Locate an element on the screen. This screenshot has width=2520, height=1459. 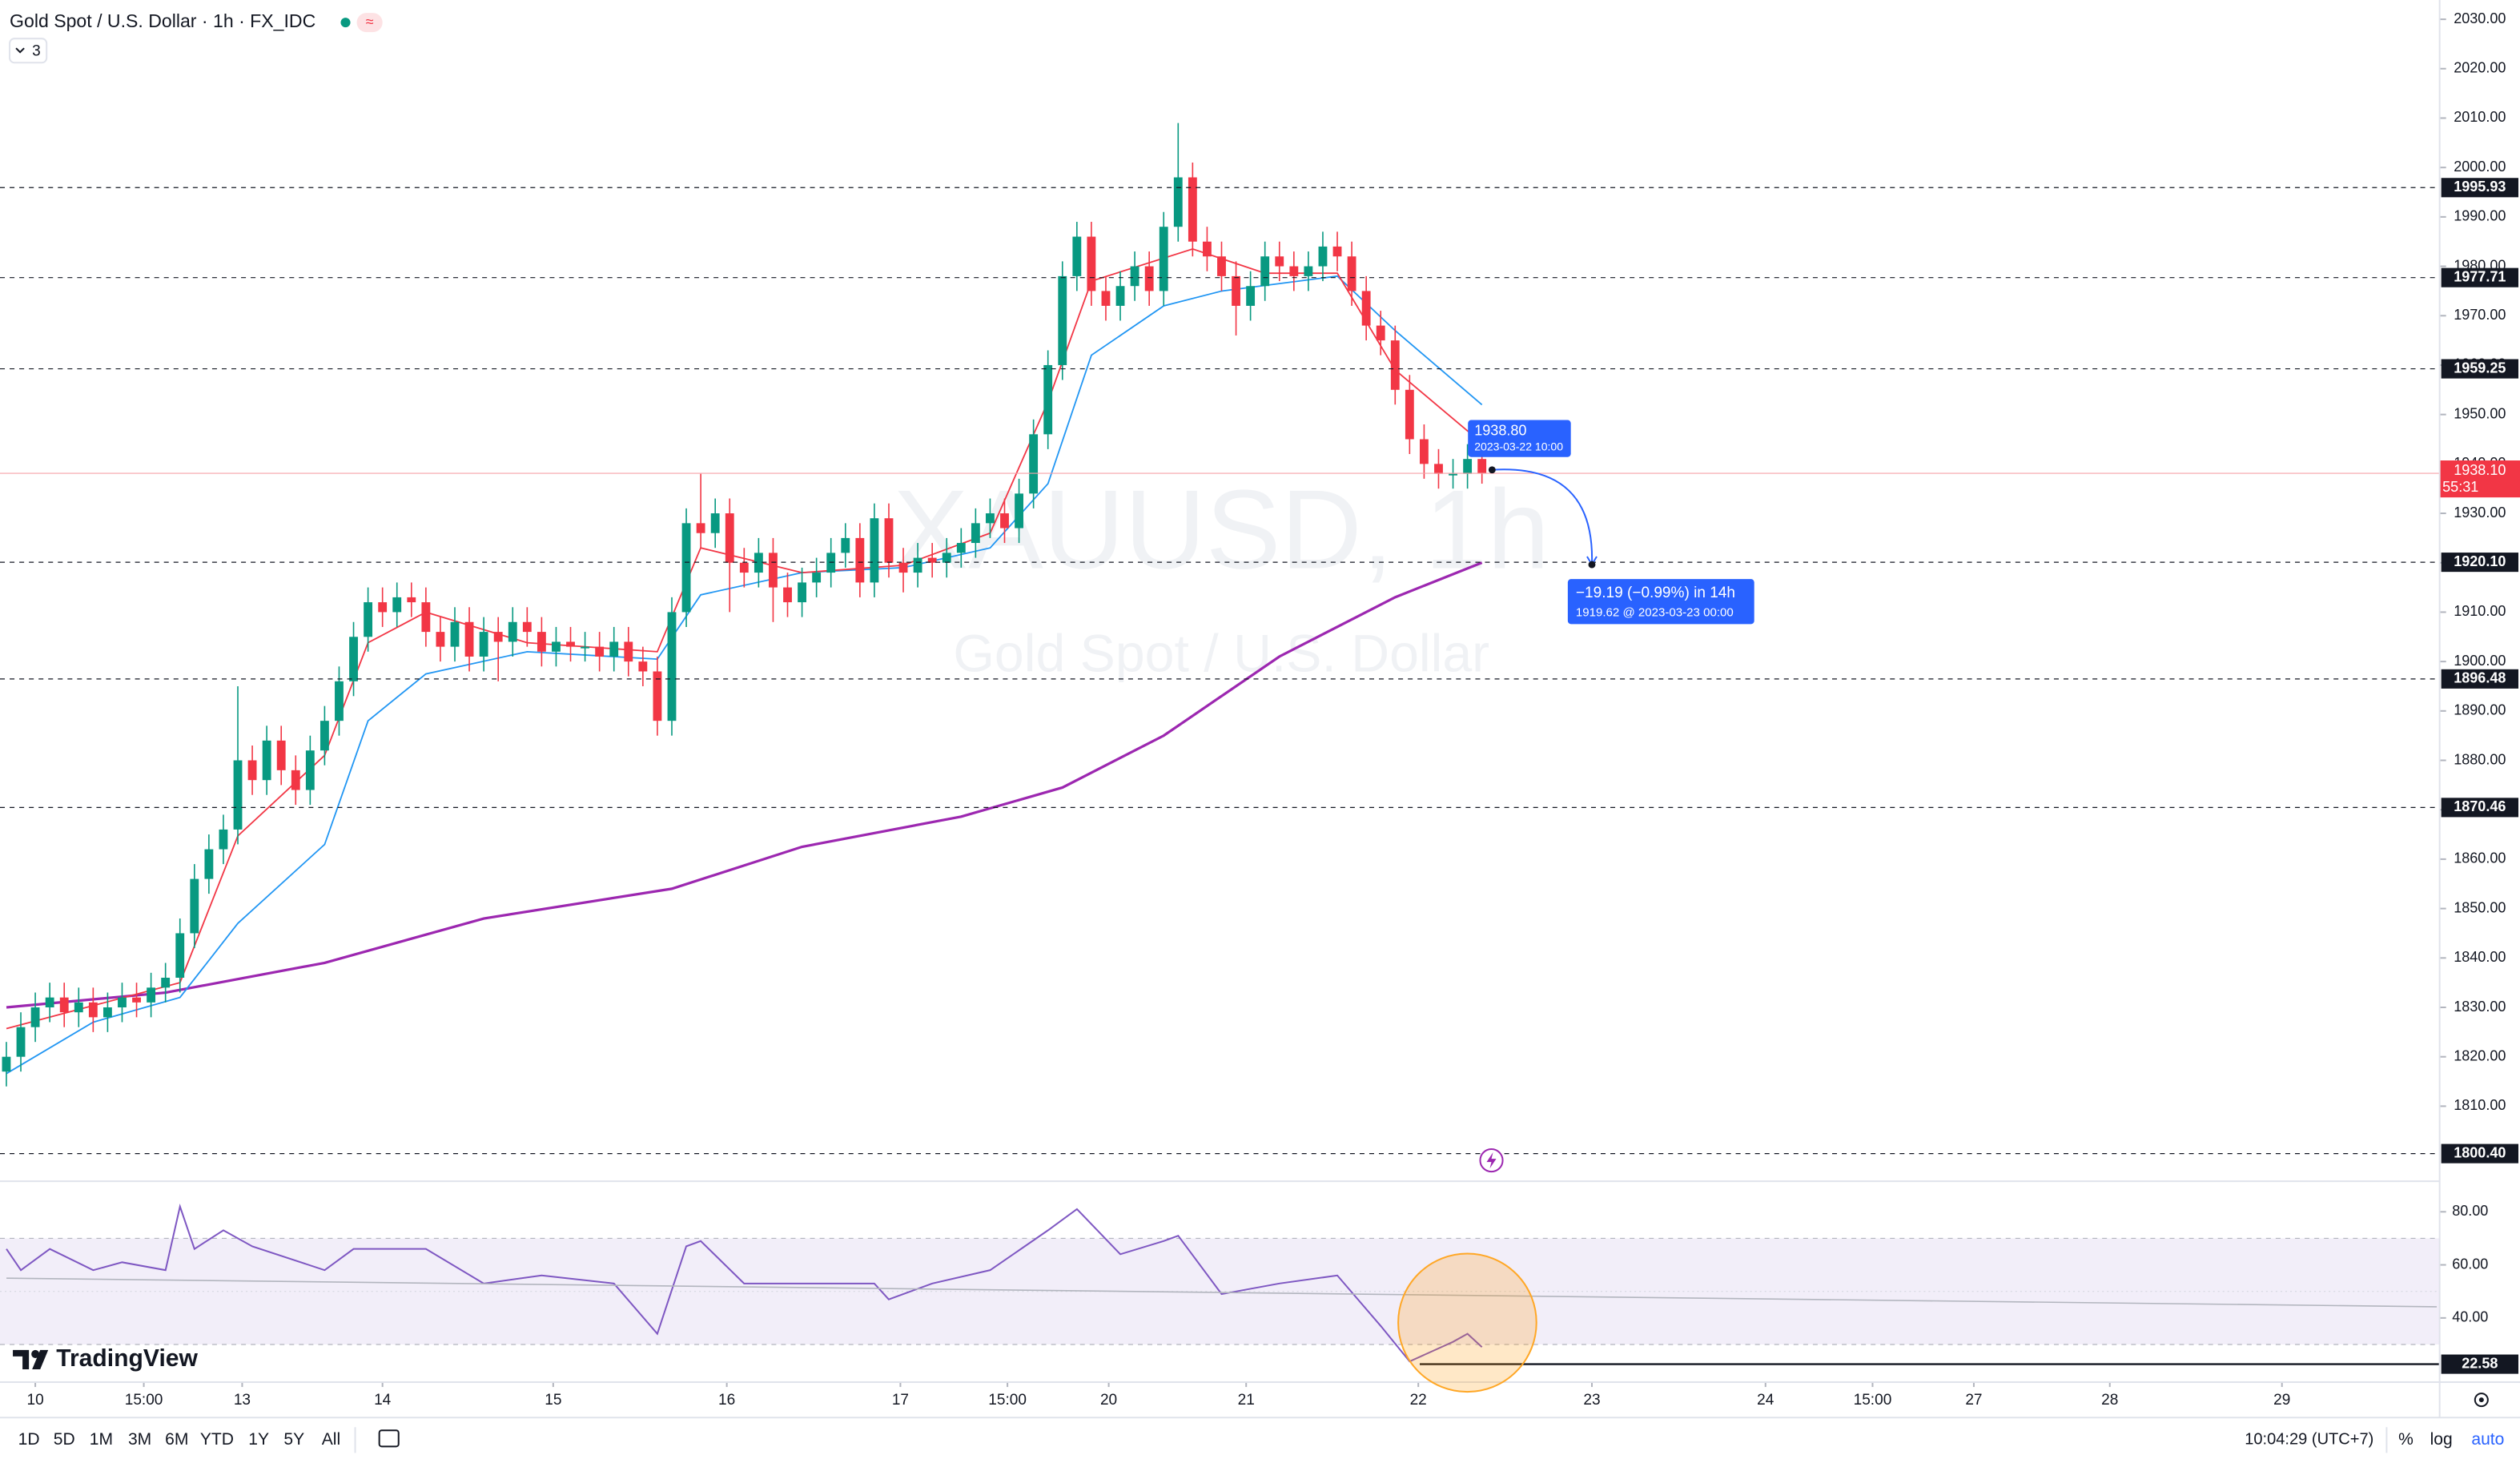
y-tick-label: 1830.00 is located at coordinates (2480, 1007).